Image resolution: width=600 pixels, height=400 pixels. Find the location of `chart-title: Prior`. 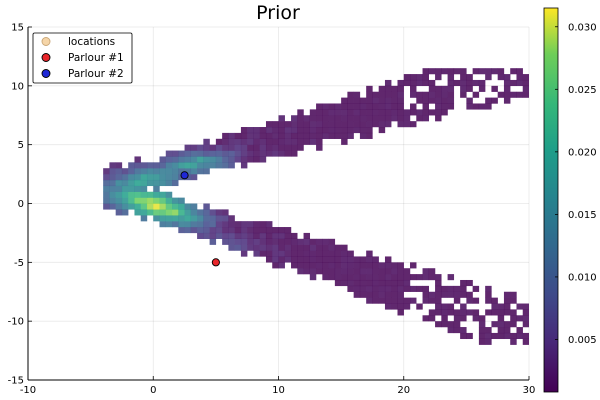

chart-title: Prior is located at coordinates (278, 13).